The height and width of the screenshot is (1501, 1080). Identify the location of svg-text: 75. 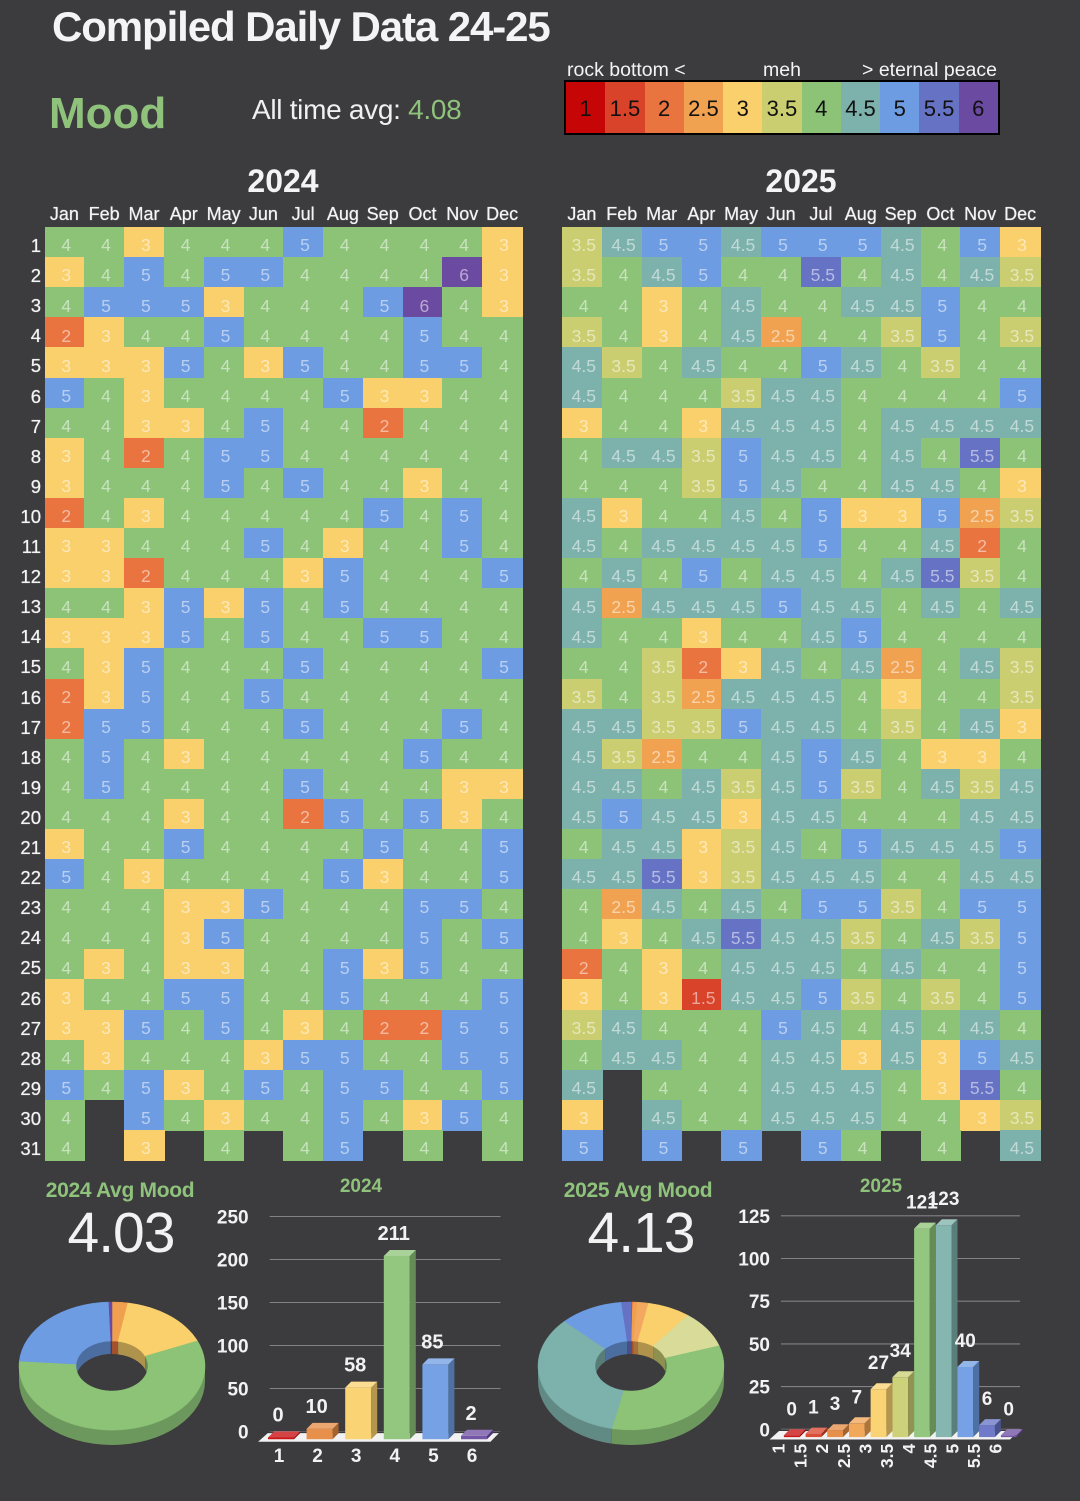
(760, 1302).